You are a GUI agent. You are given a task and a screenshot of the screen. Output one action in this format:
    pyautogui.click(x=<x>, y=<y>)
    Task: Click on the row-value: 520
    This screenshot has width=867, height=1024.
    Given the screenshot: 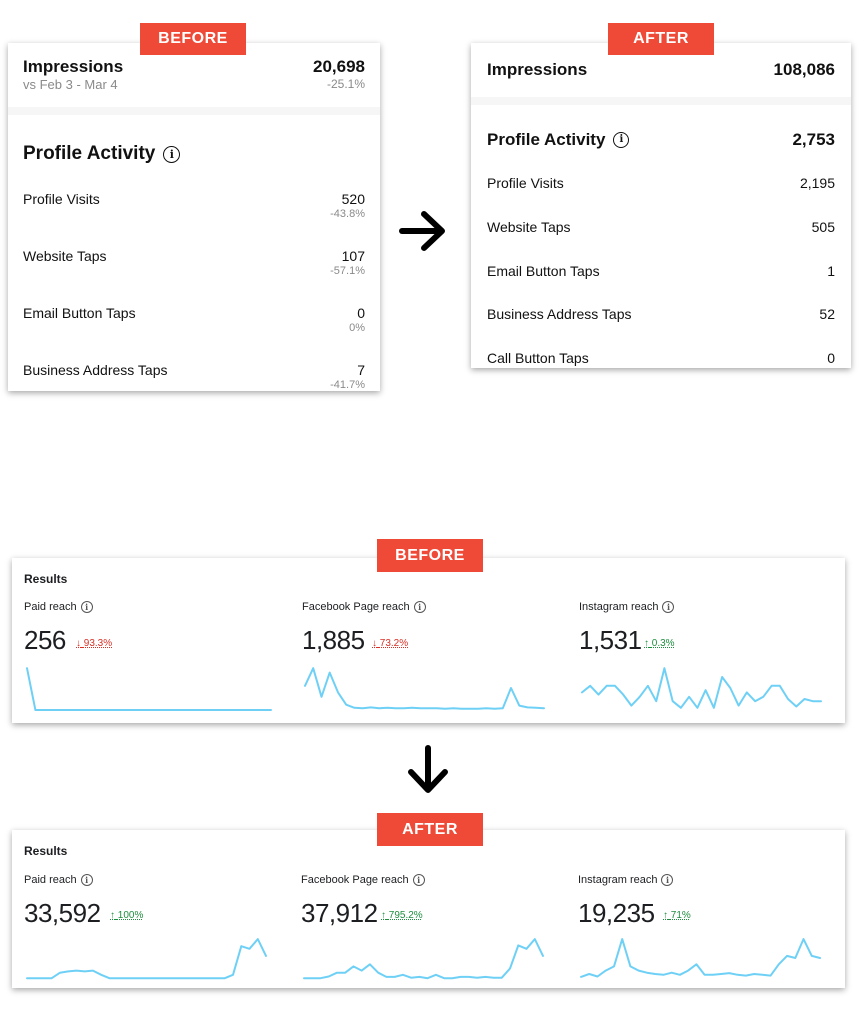 What is the action you would take?
    pyautogui.click(x=353, y=199)
    